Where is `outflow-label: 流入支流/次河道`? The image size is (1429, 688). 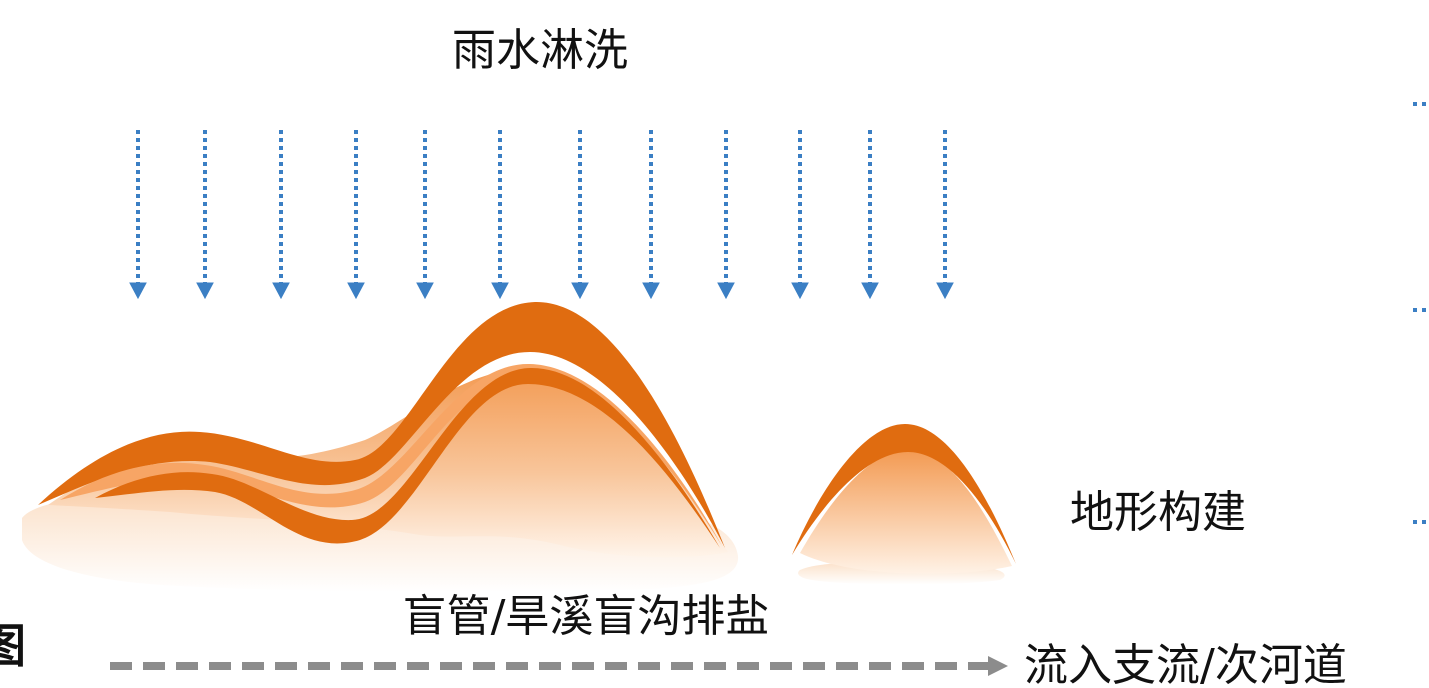 outflow-label: 流入支流/次河道 is located at coordinates (1185, 664).